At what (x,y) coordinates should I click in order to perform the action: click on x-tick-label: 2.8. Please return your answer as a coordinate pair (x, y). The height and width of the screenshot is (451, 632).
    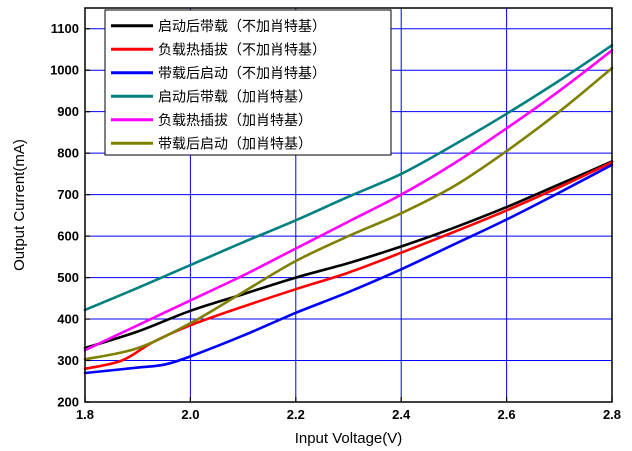
    Looking at the image, I should click on (612, 414).